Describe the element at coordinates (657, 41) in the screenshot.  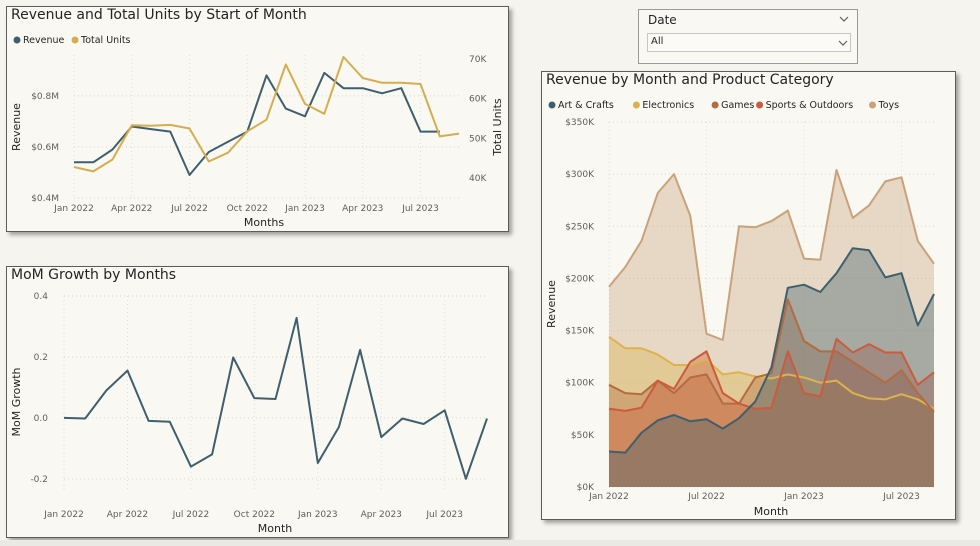
I see `slicer-value: All` at that location.